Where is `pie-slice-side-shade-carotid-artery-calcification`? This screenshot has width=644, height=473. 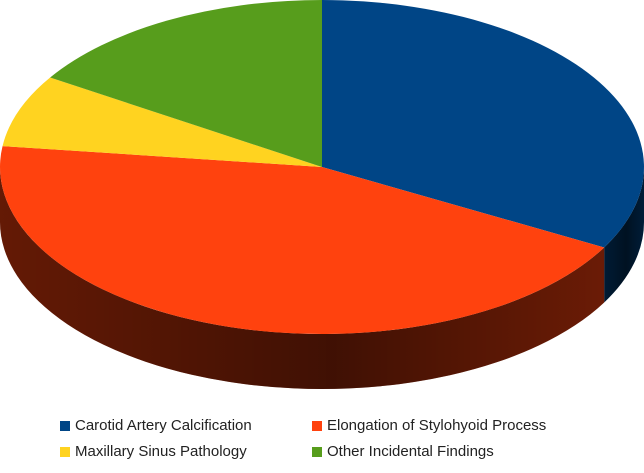
pie-slice-side-shade-carotid-artery-calcification is located at coordinates (624, 235).